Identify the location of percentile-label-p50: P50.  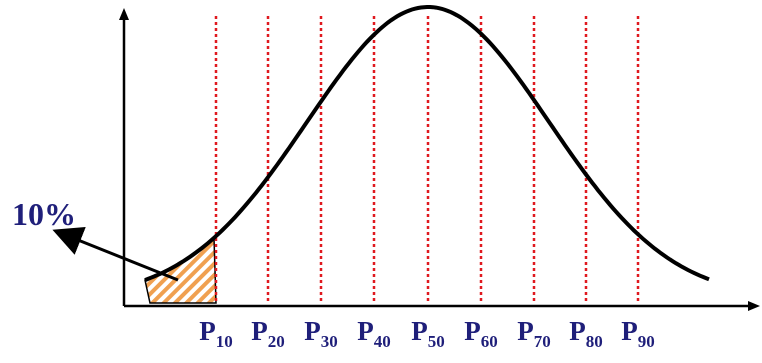
(428, 334).